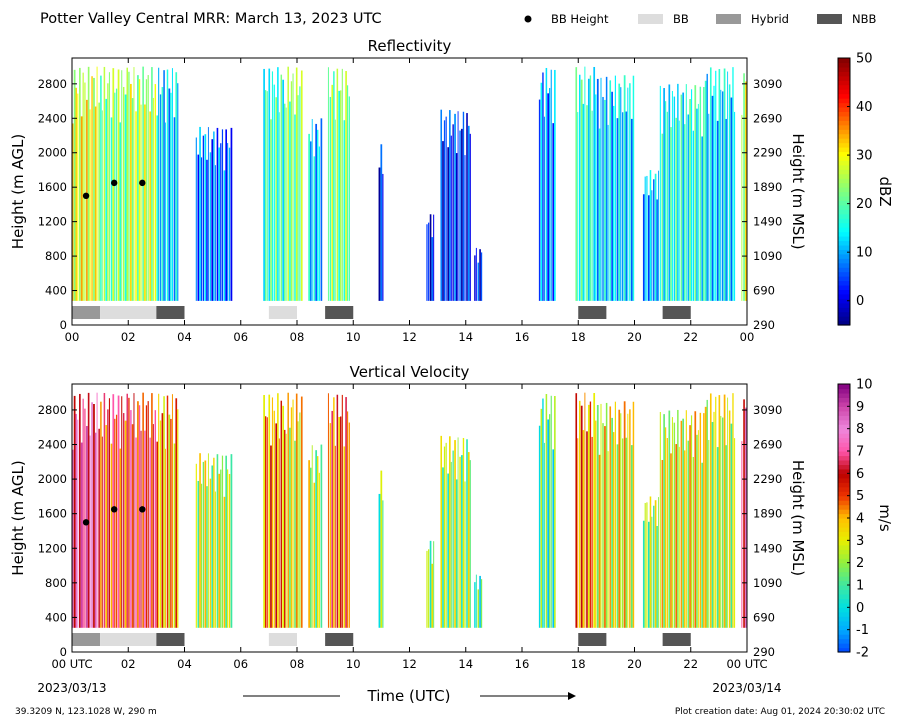 Image resolution: width=900 pixels, height=725 pixels. What do you see at coordinates (746, 688) in the screenshot?
I see `date-end-label: 2023/03/14` at bounding box center [746, 688].